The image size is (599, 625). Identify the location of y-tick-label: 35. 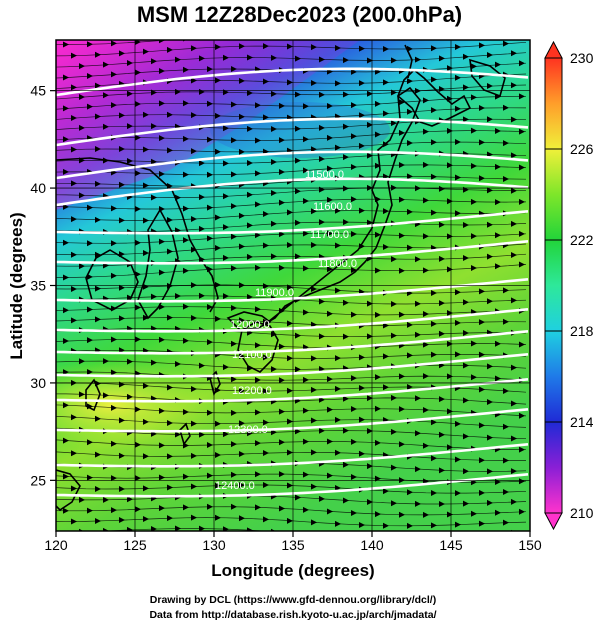
(38, 286).